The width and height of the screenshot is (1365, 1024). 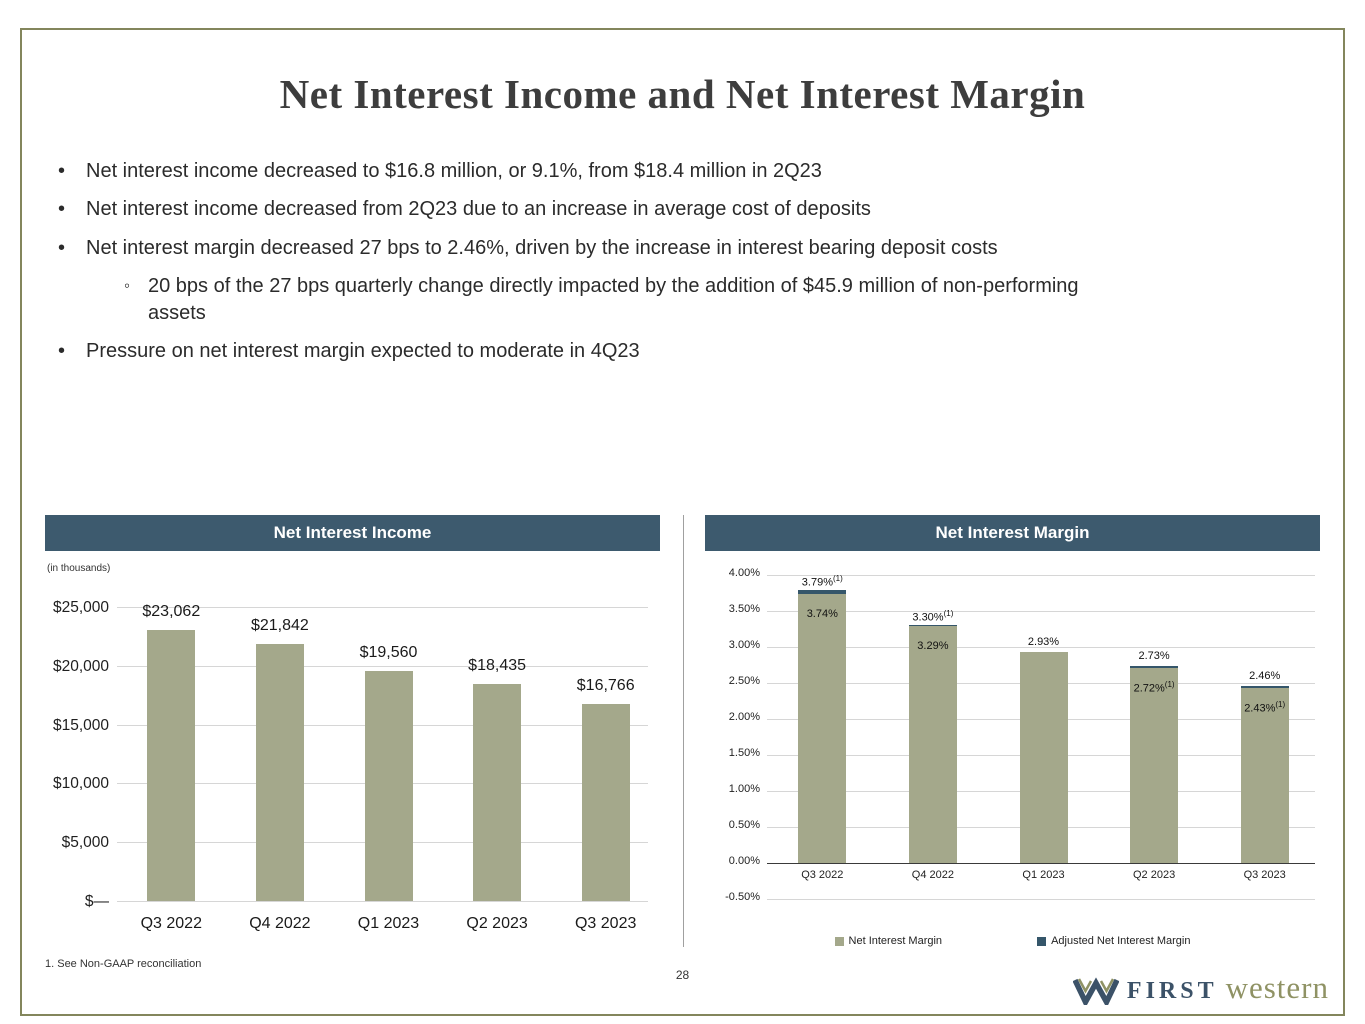 What do you see at coordinates (279, 772) in the screenshot?
I see `bar-q4-2022` at bounding box center [279, 772].